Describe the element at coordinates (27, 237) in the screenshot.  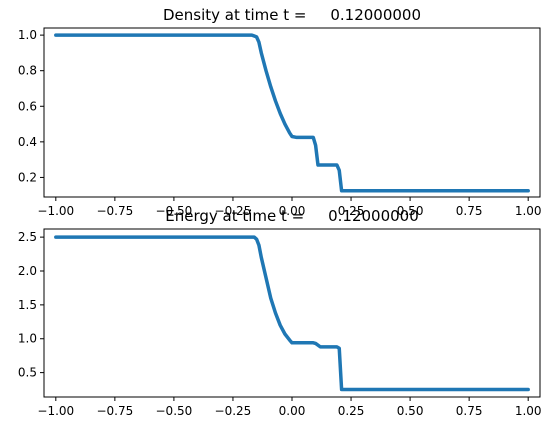
I see `energy-y-tick-label: 2.5` at that location.